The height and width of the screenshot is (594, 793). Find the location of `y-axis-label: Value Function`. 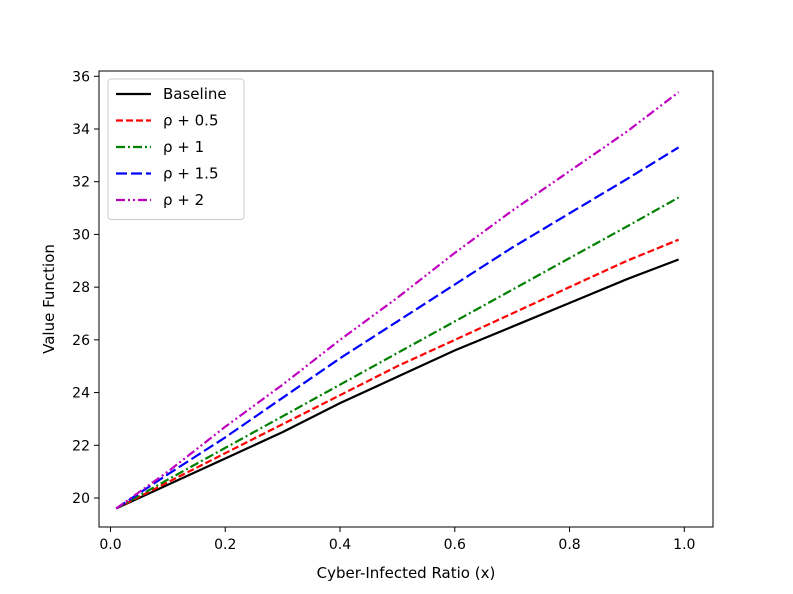

y-axis-label: Value Function is located at coordinates (49, 299).